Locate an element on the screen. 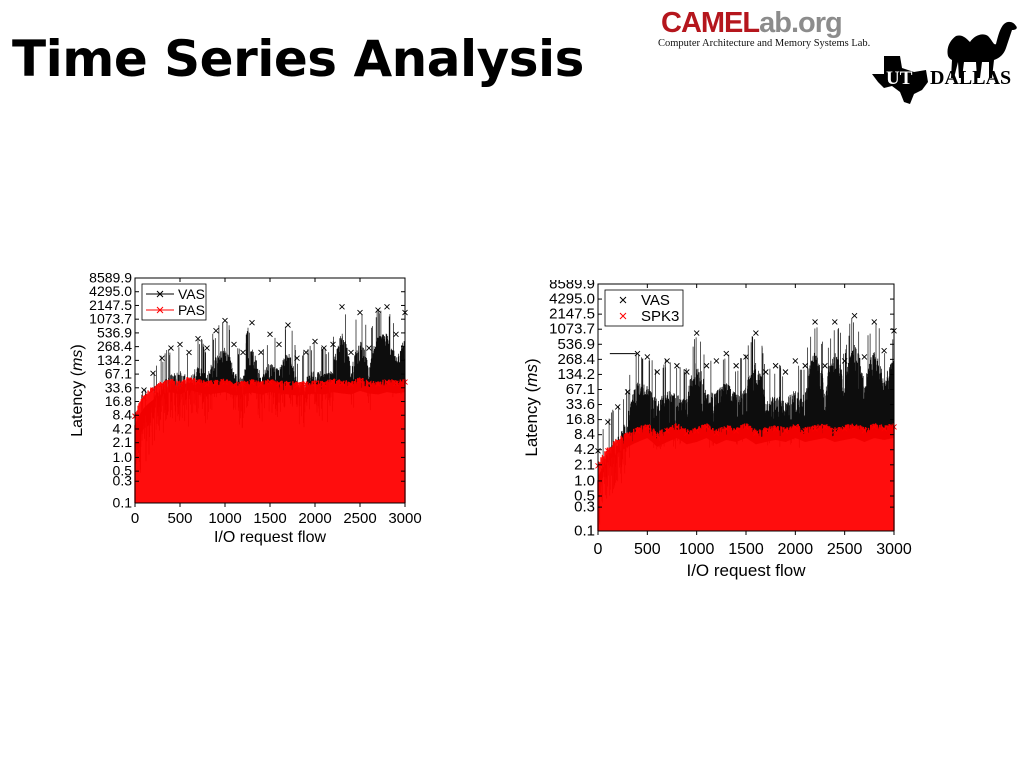 This screenshot has height=768, width=1024. x-axis-label: I/O request flow is located at coordinates (270, 537).